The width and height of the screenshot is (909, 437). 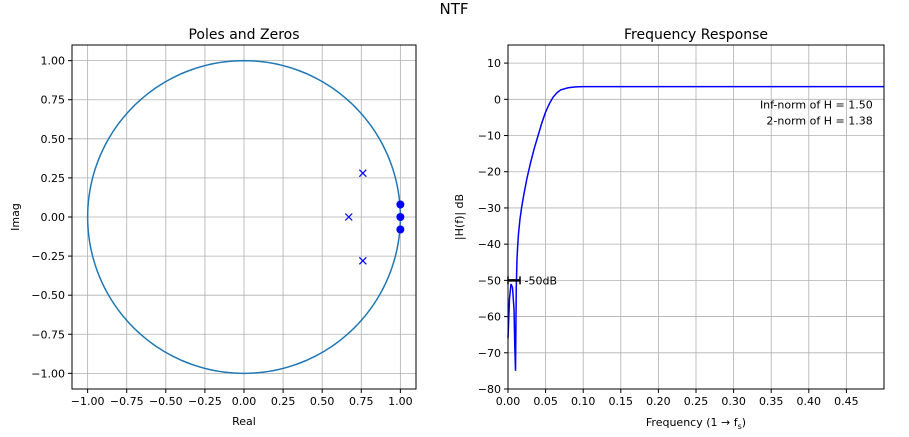 What do you see at coordinates (816, 105) in the screenshot?
I see `inf-norm-annotation: Inf-norm of H = 1.50` at bounding box center [816, 105].